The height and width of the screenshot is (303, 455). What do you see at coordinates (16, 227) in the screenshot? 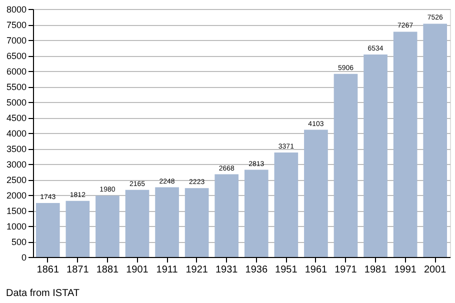
I see `y-tick-label: 1000` at bounding box center [16, 227].